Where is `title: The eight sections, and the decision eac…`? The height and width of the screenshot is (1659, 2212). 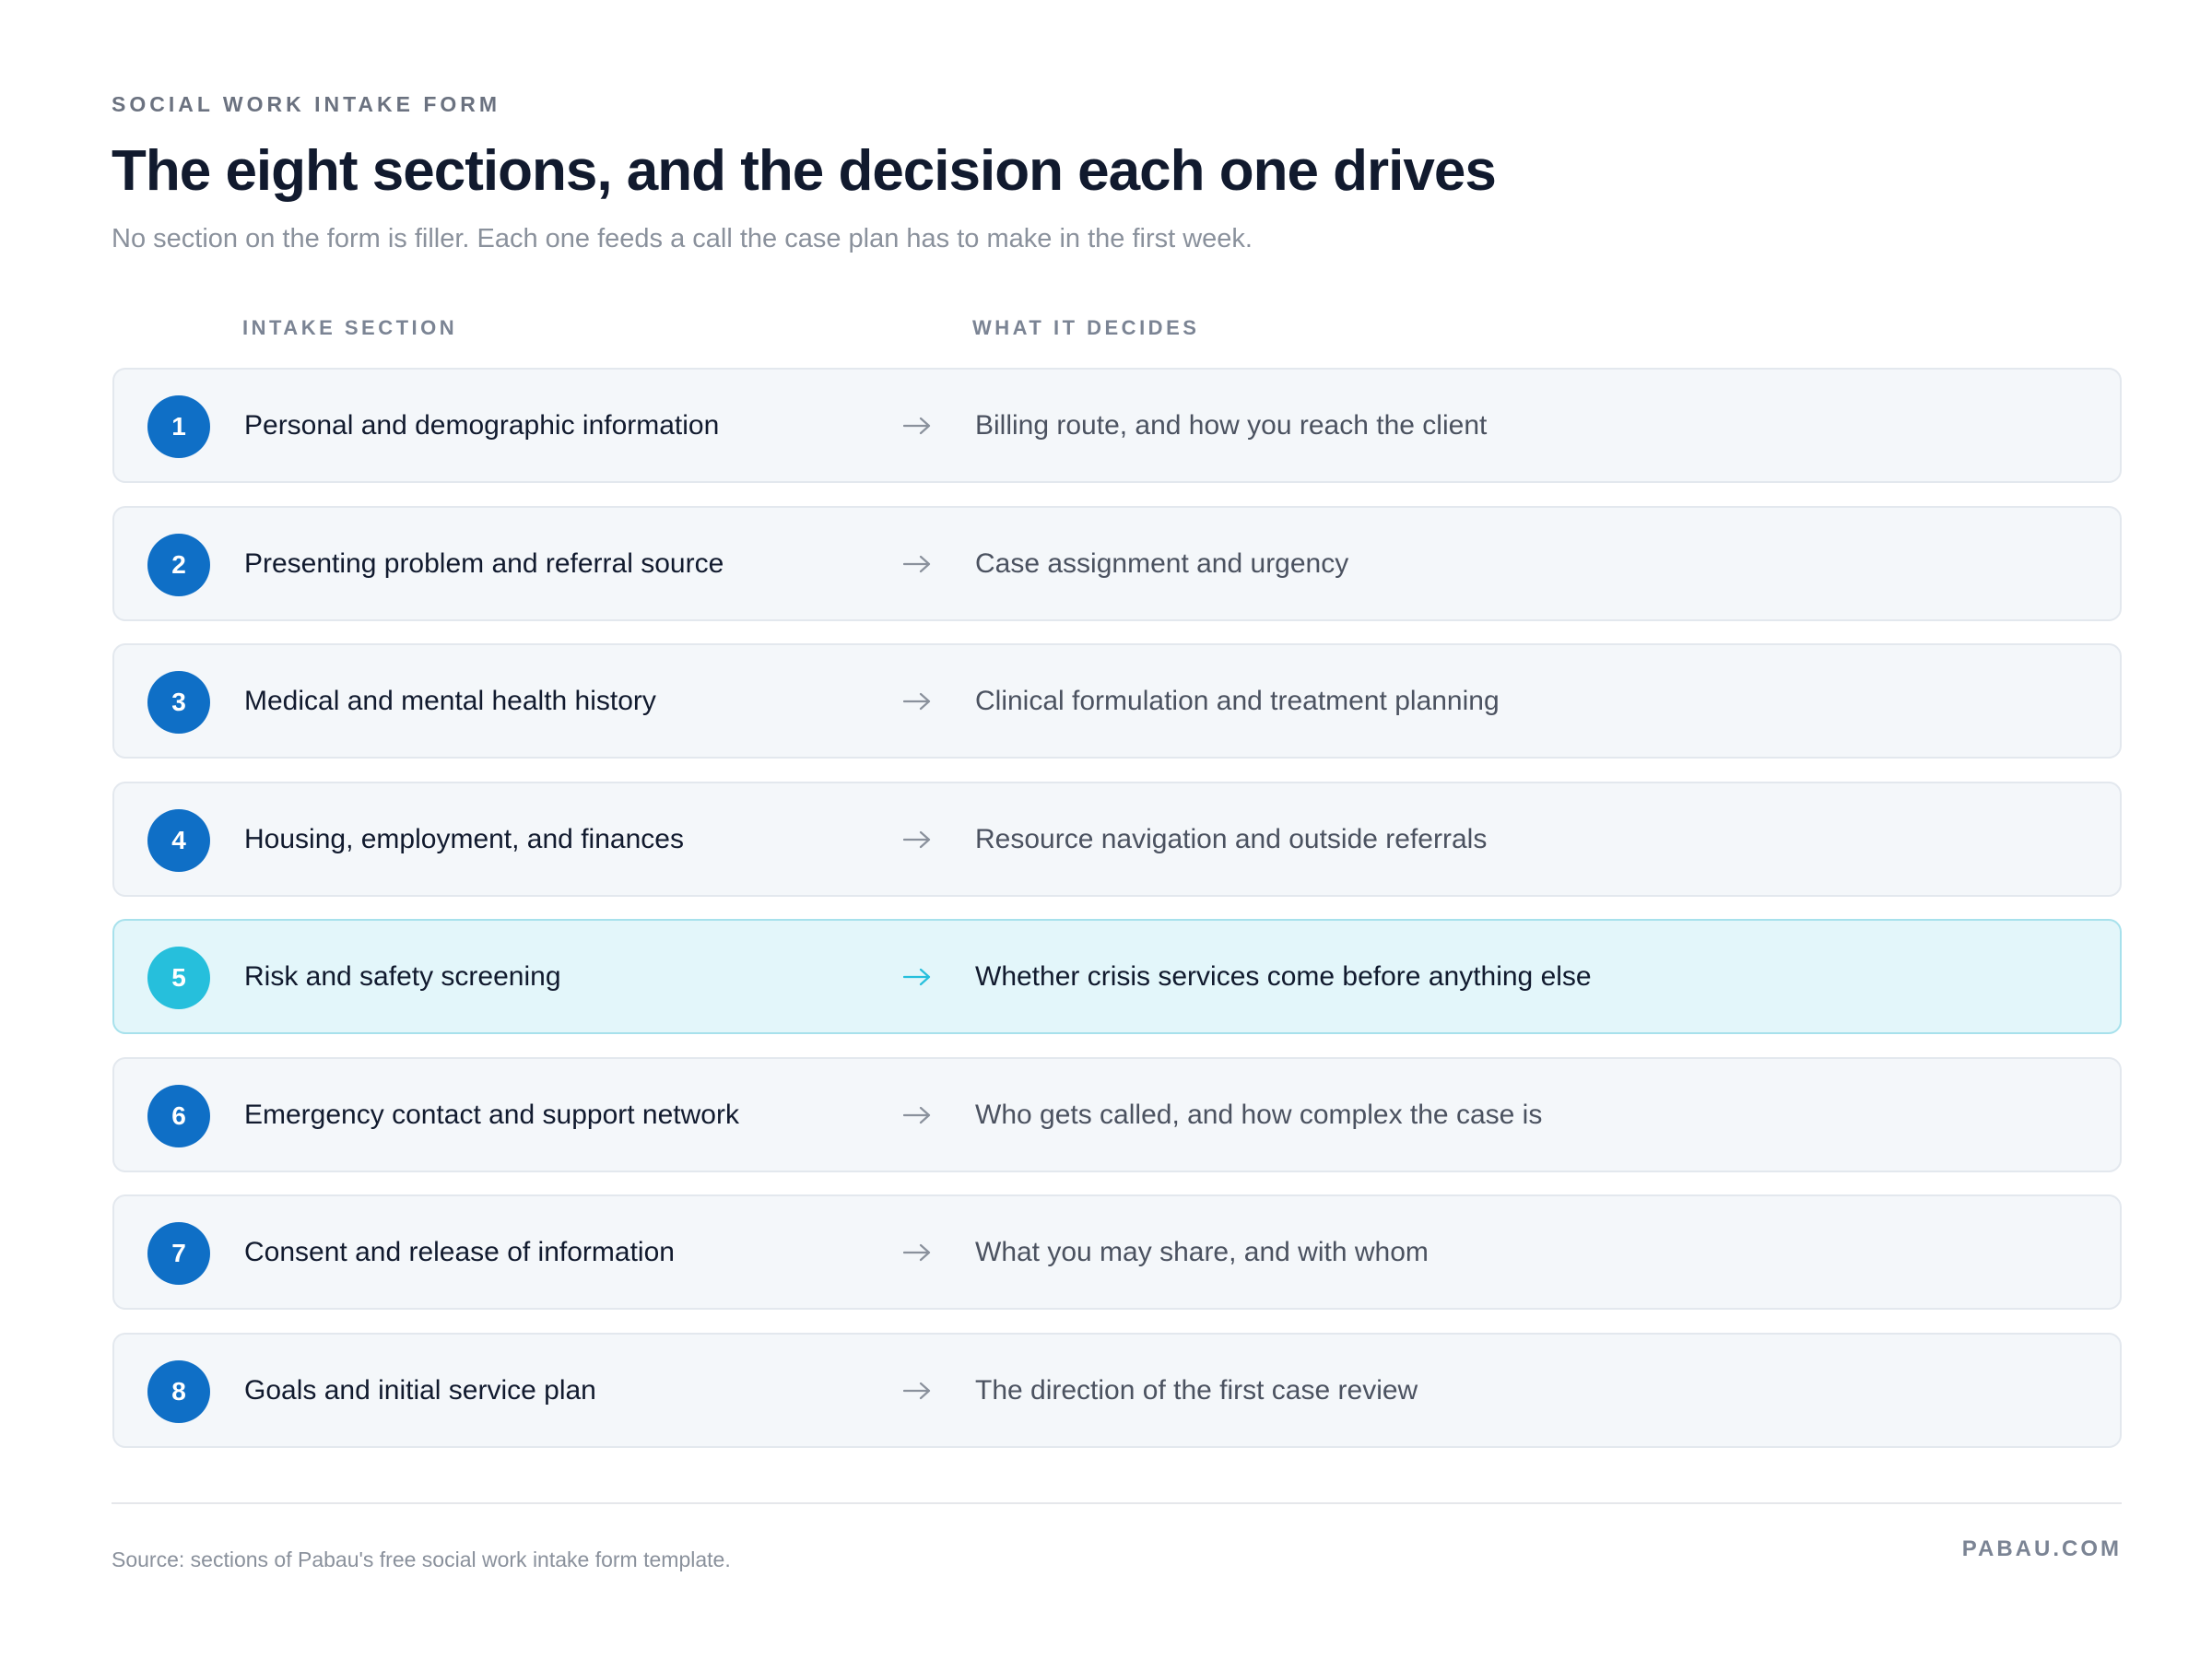 title: The eight sections, and the decision eac… is located at coordinates (804, 171).